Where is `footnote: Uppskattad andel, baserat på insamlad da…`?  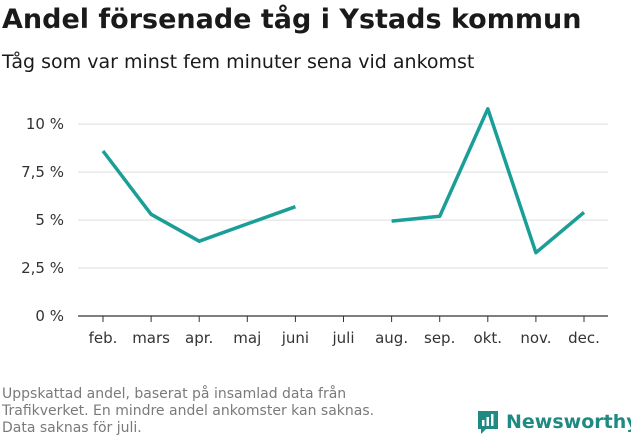
footnote: Uppskattad andel, baserat på insamlad da… is located at coordinates (188, 411).